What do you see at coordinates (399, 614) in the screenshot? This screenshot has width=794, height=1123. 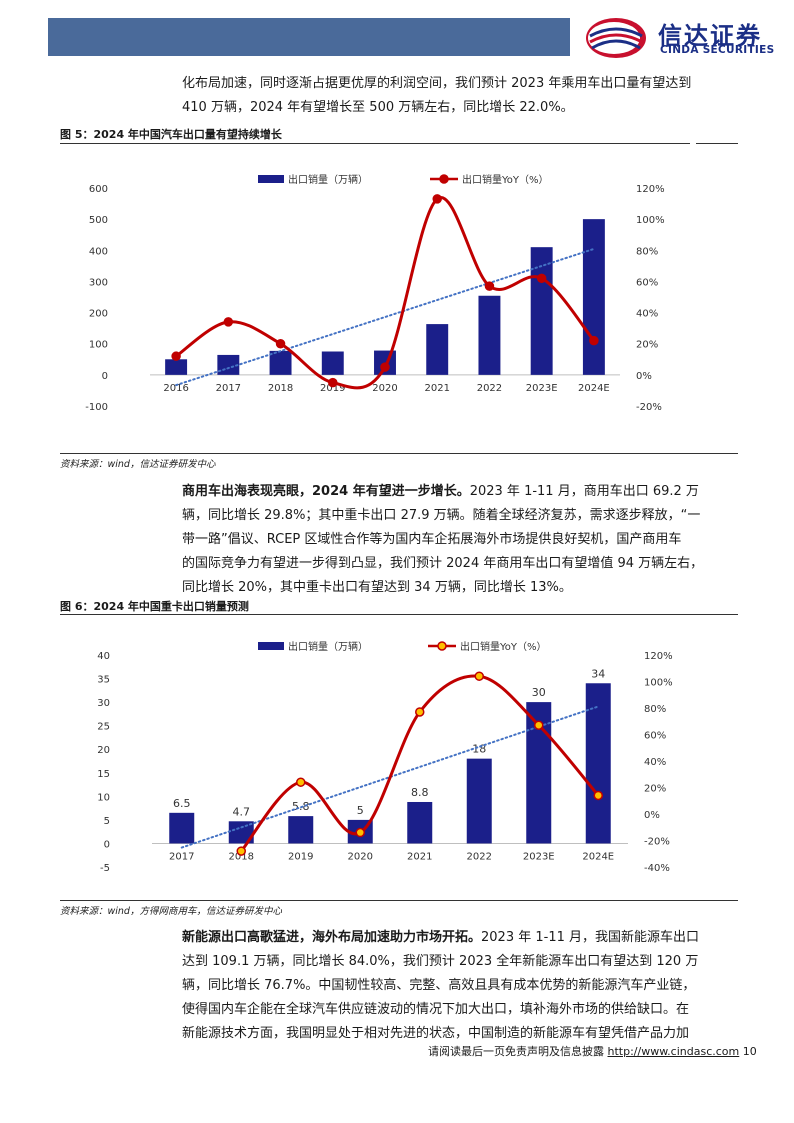 I see `fig6-title-rule` at bounding box center [399, 614].